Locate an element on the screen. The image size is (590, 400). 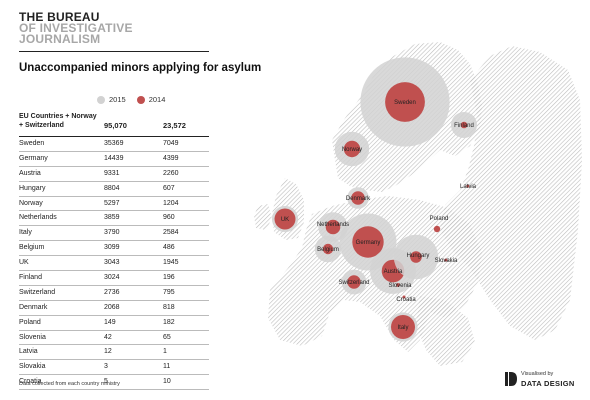
bubble-latvia is located at coordinates (468, 186).